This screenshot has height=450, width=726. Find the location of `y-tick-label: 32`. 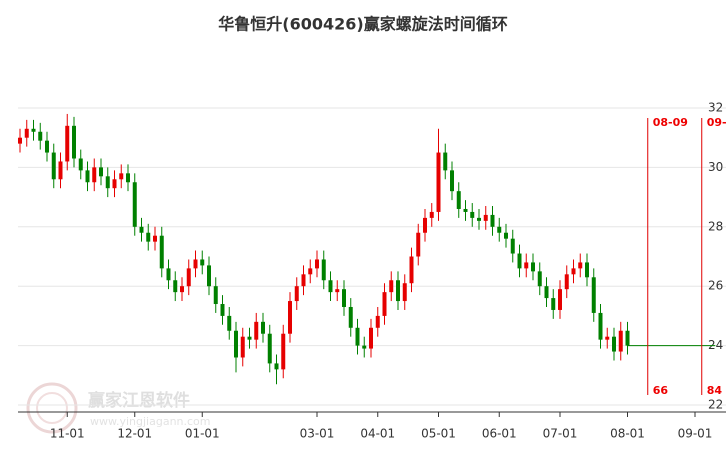

y-tick-label: 32 is located at coordinates (715, 108).